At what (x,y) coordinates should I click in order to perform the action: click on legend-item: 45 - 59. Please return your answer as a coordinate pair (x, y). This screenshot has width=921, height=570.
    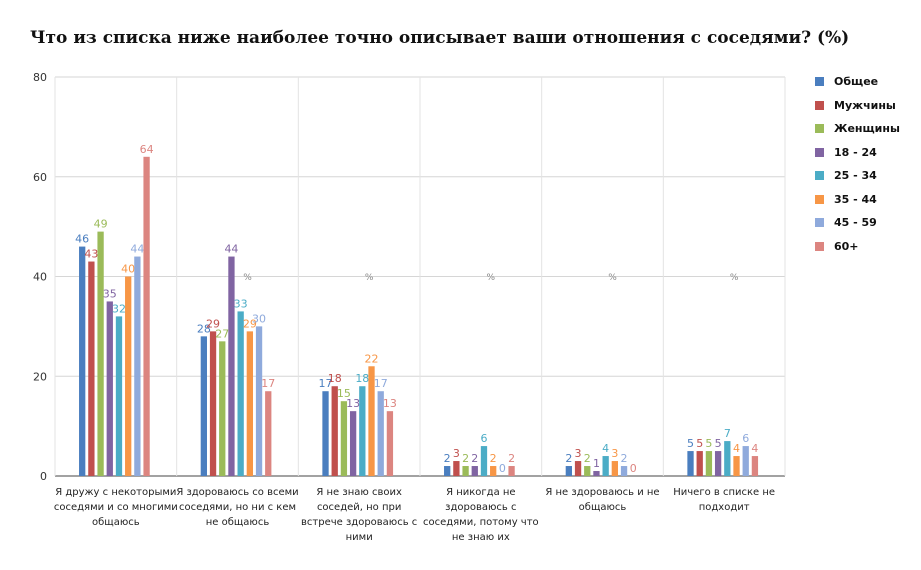
    Looking at the image, I should click on (857, 223).